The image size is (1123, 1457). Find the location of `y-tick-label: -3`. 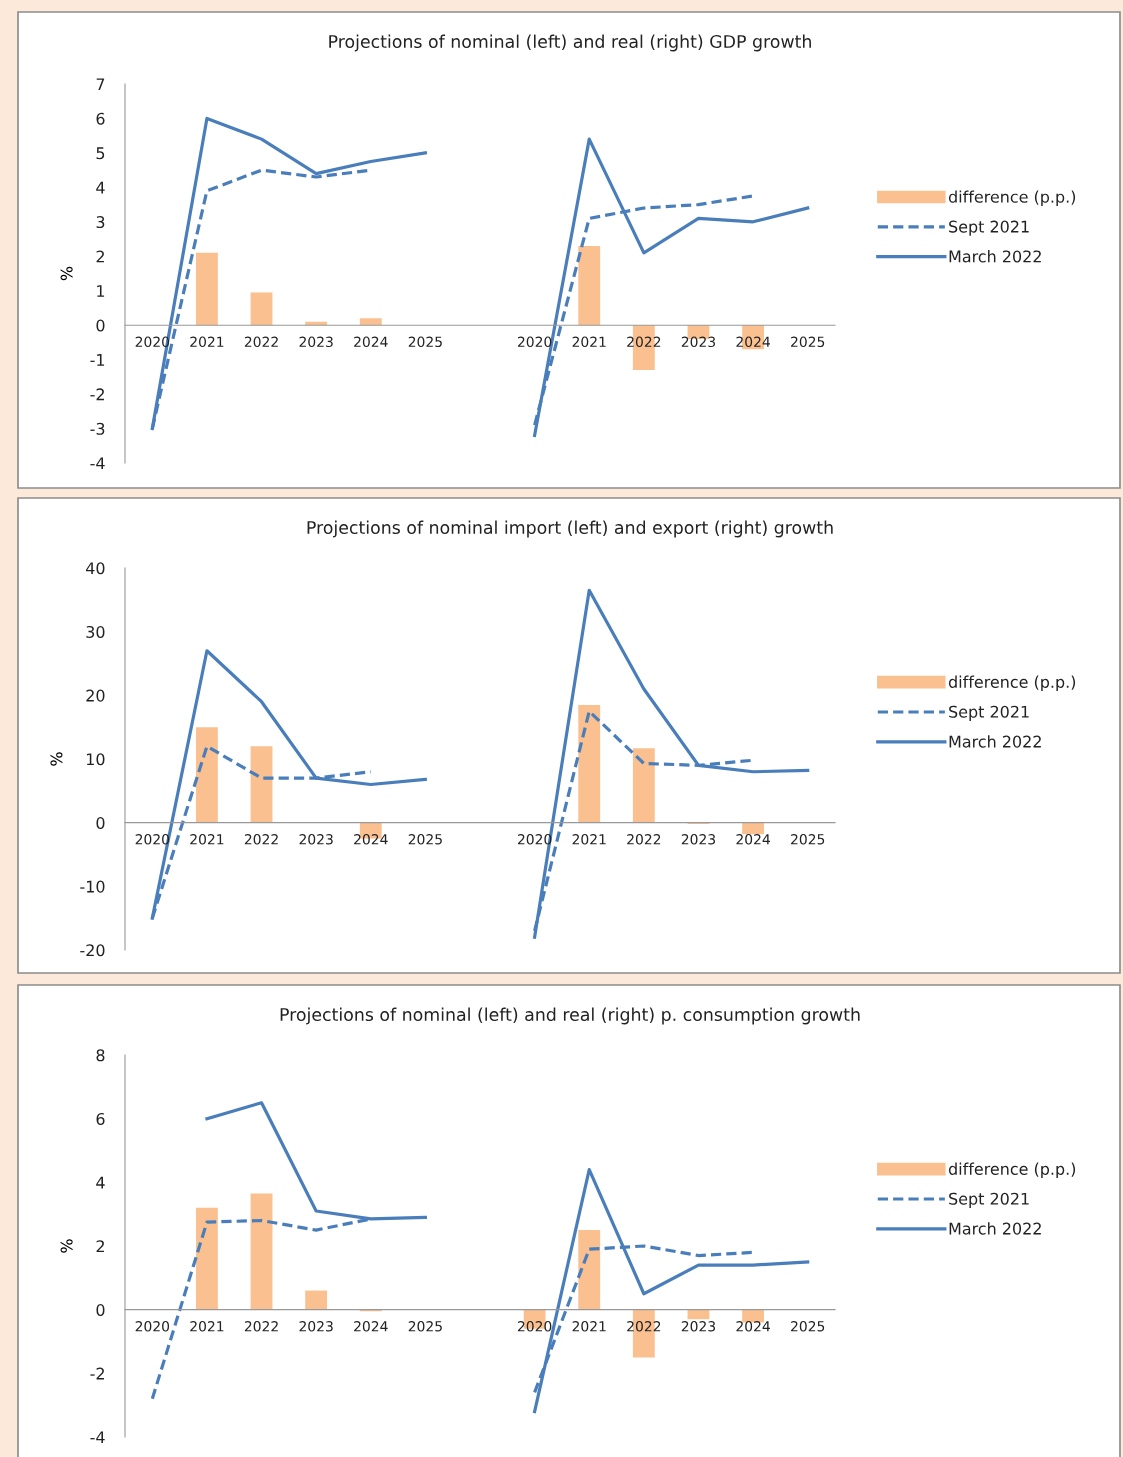

y-tick-label: -3 is located at coordinates (97, 428).